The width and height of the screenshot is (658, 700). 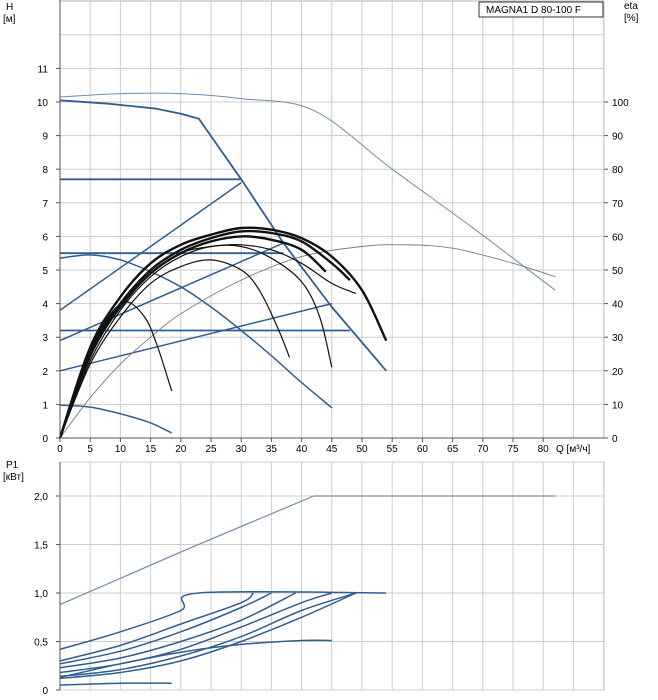 I want to click on q-tick-label: 30, so click(x=242, y=449).